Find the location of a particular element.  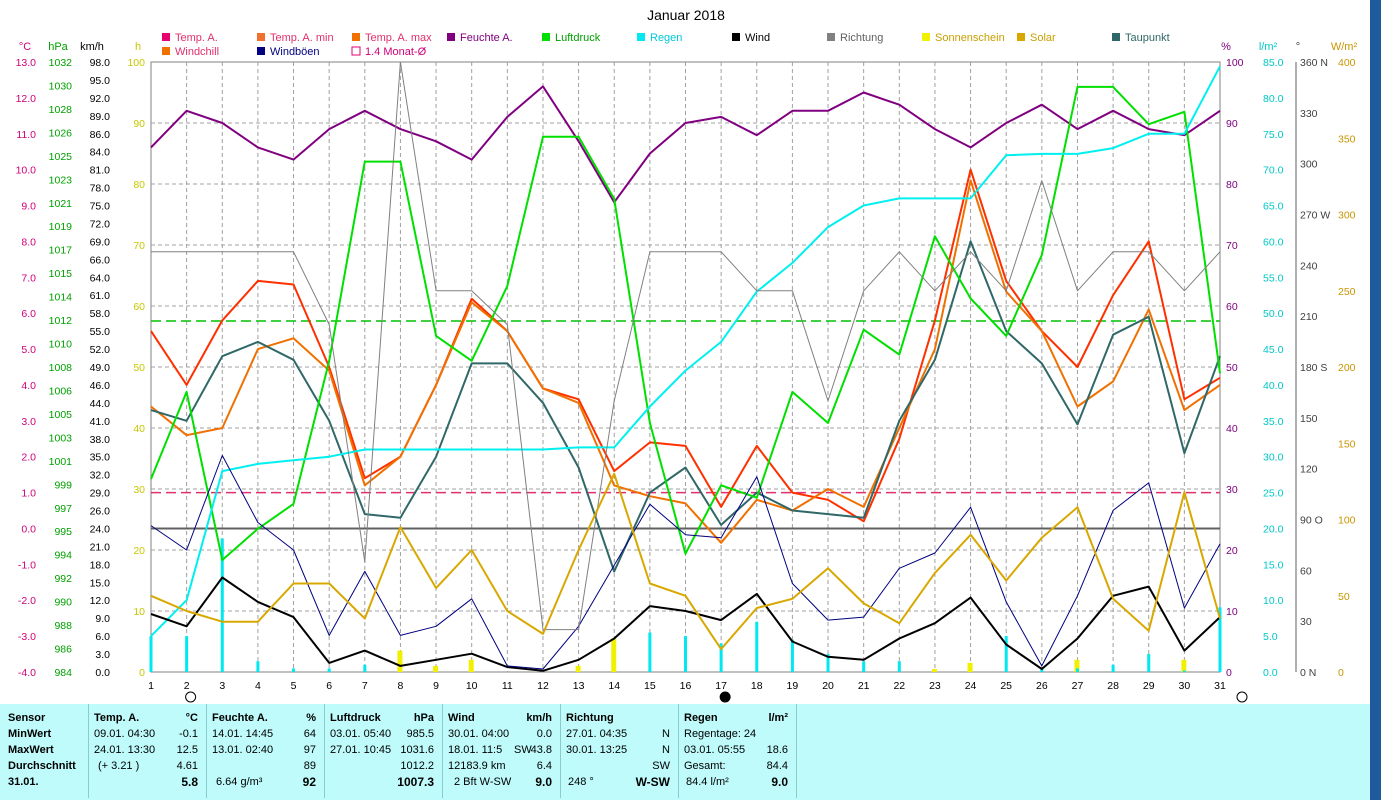

tick-solar: 400 is located at coordinates (1347, 63).